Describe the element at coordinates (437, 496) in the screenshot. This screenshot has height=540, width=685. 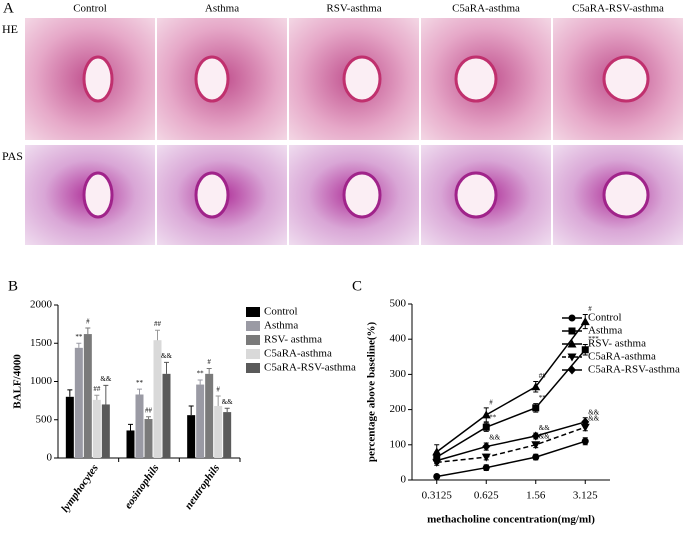
I see `x-tick-label: 0.3125` at that location.